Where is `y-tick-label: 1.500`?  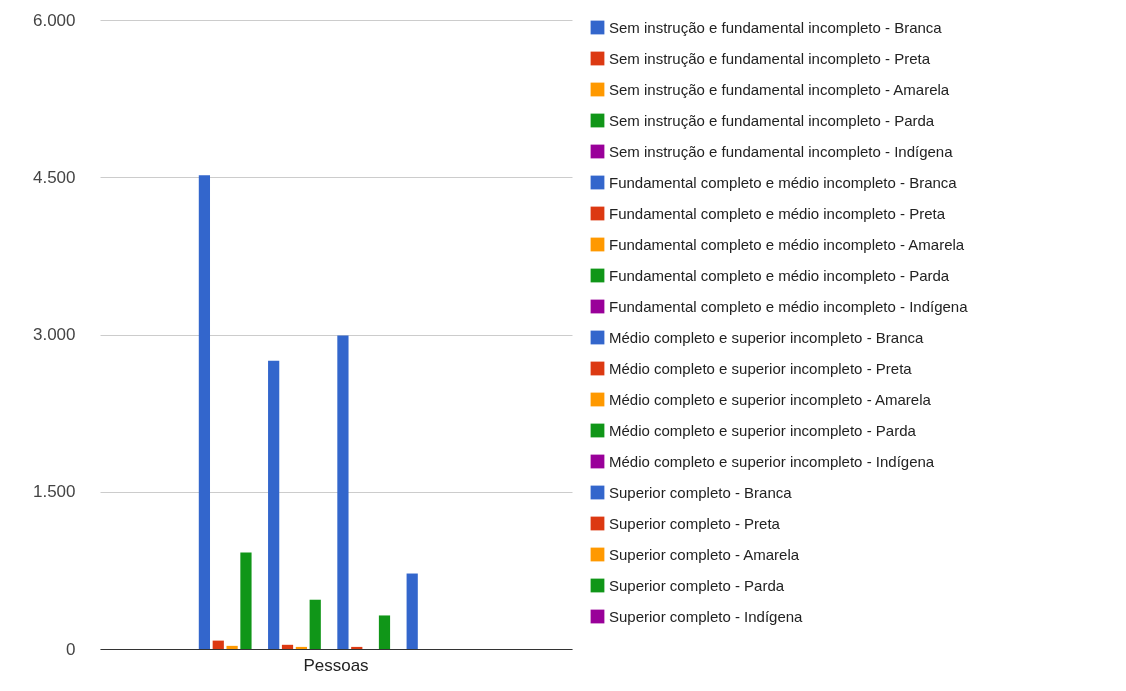 y-tick-label: 1.500 is located at coordinates (54, 492).